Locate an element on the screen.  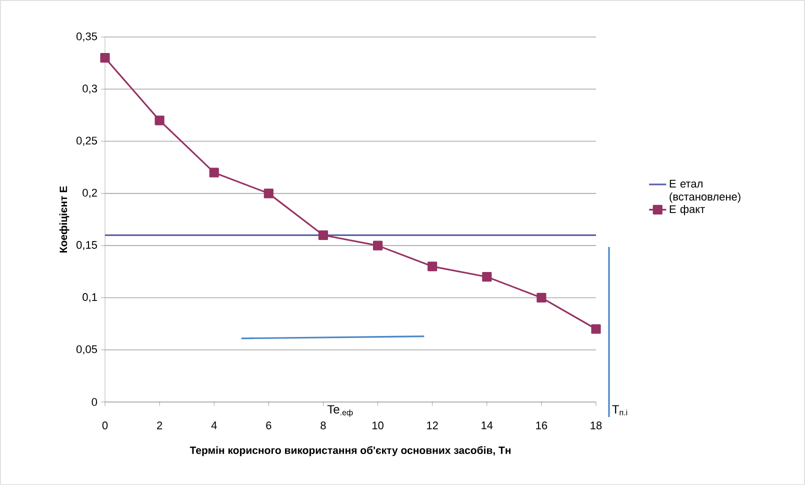
x-tick-label: 2 is located at coordinates (159, 426).